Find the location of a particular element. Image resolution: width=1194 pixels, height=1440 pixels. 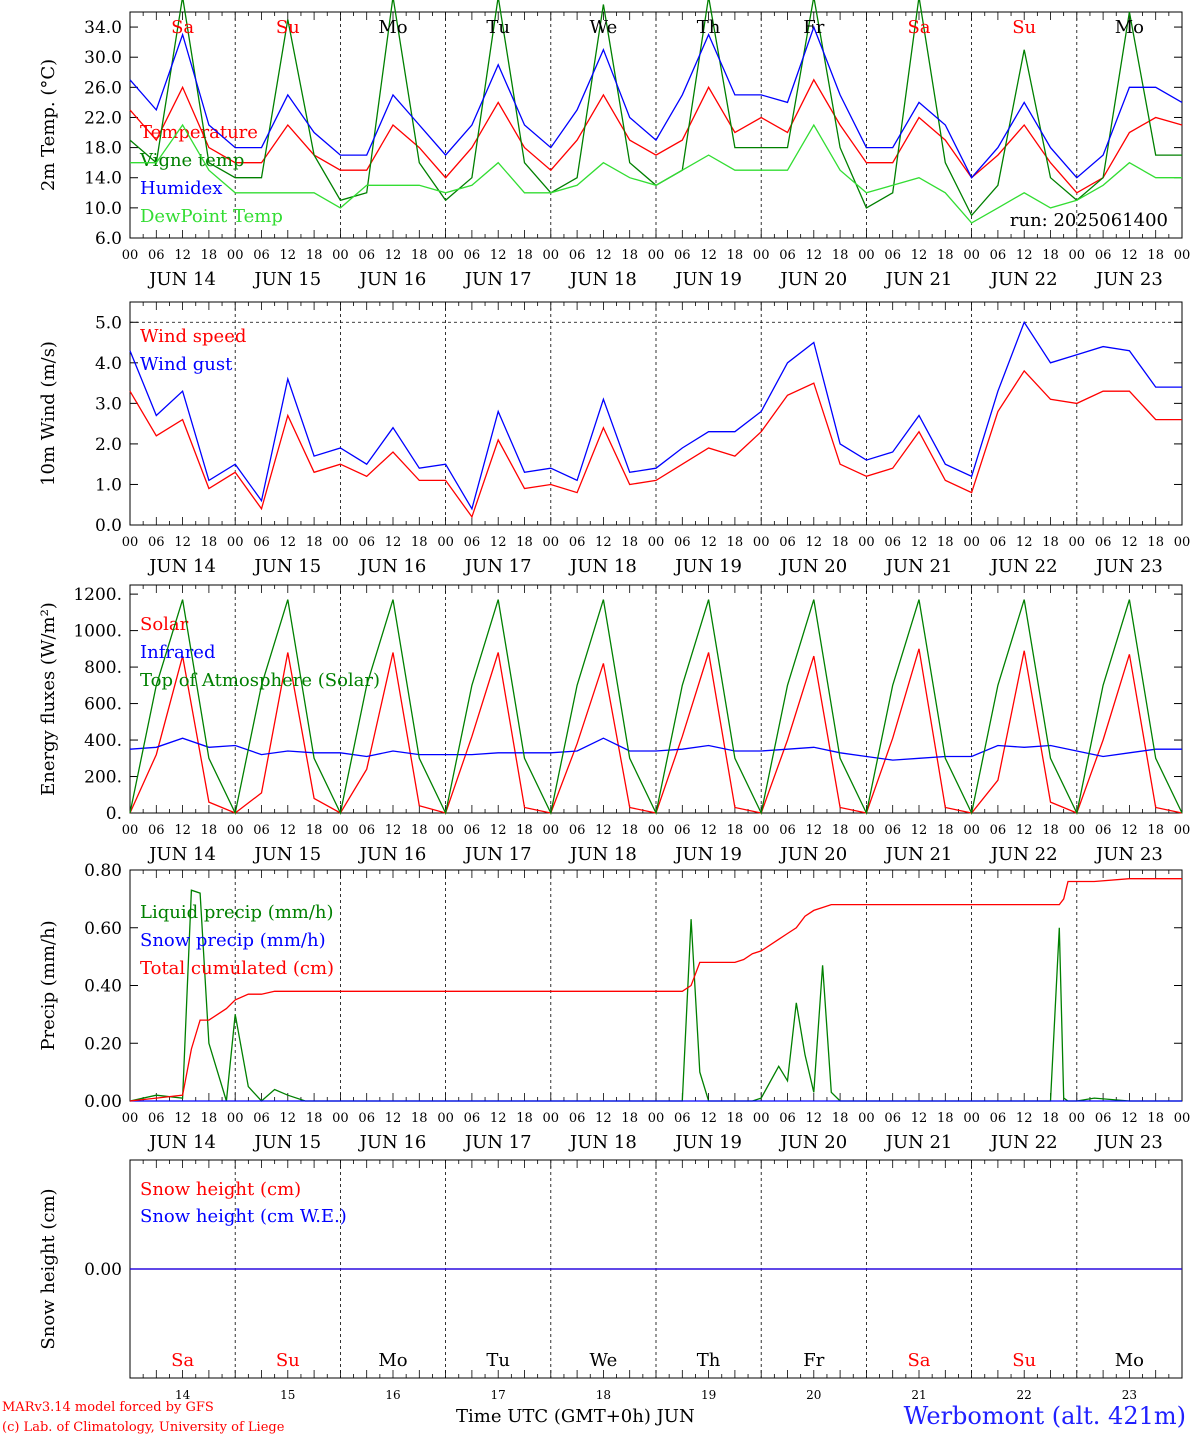

y-tick-label: 6.0 is located at coordinates (108, 239).